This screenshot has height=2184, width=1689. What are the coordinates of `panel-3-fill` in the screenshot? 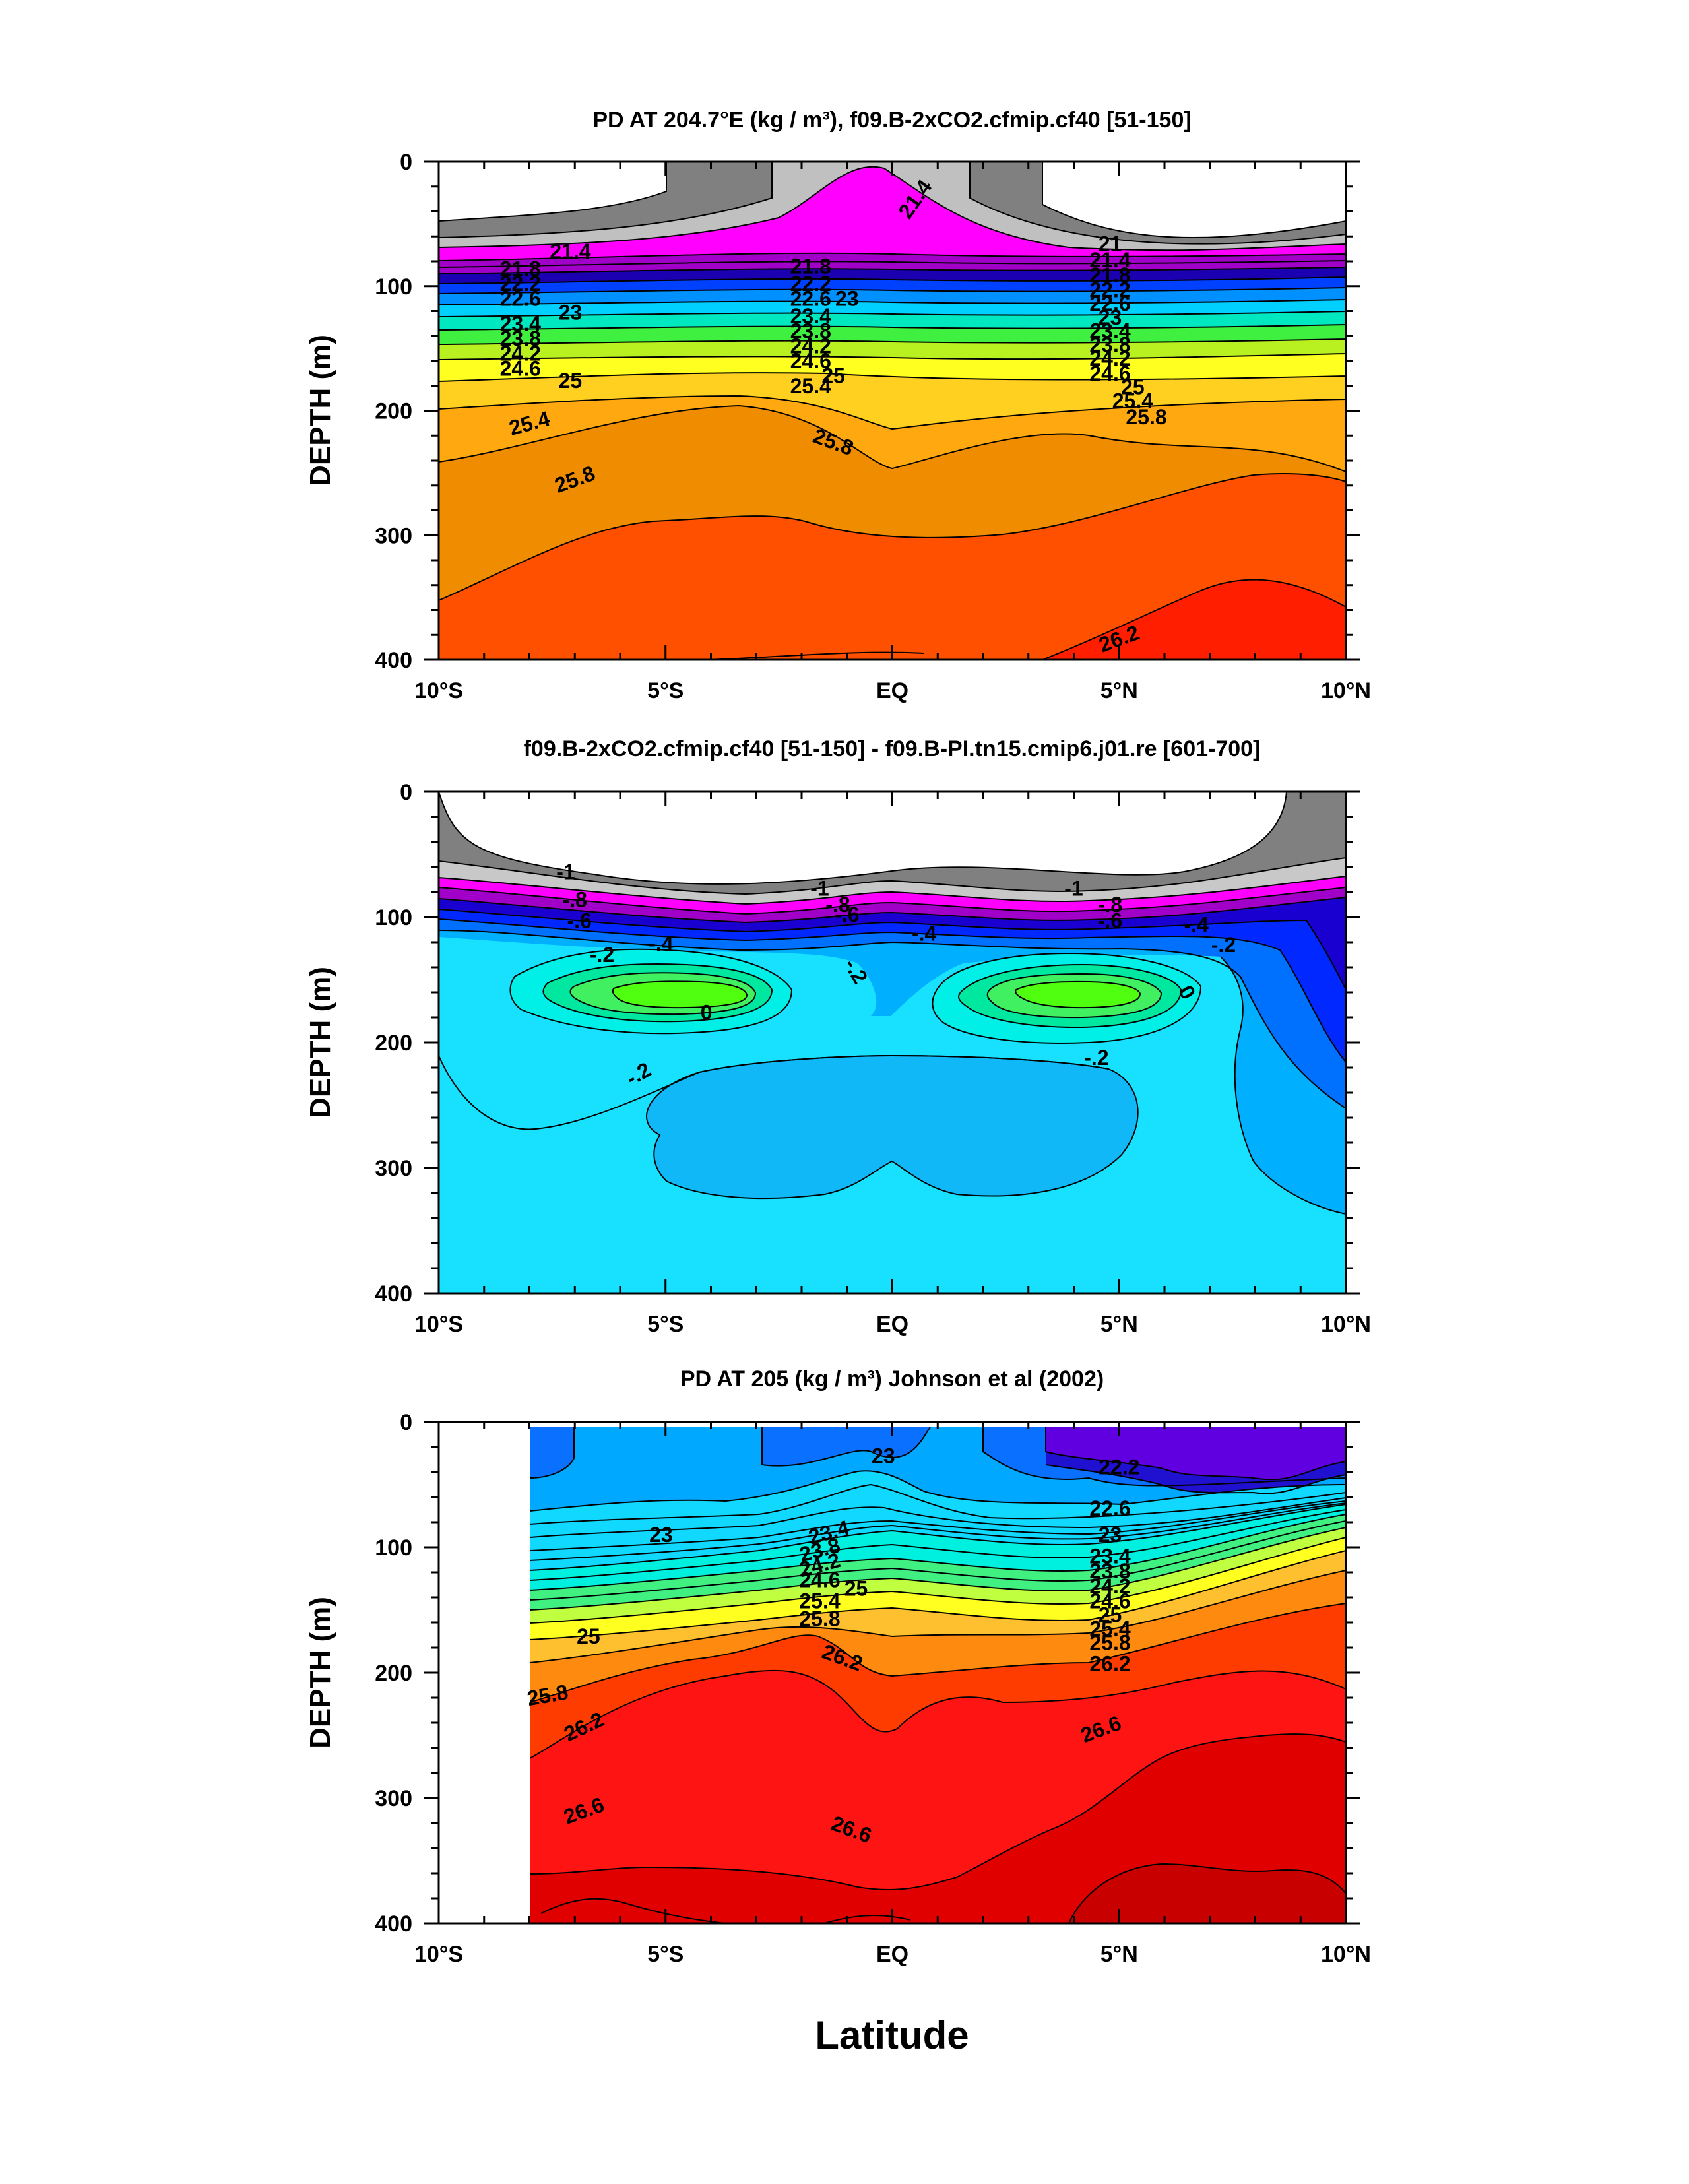 It's located at (892, 1672).